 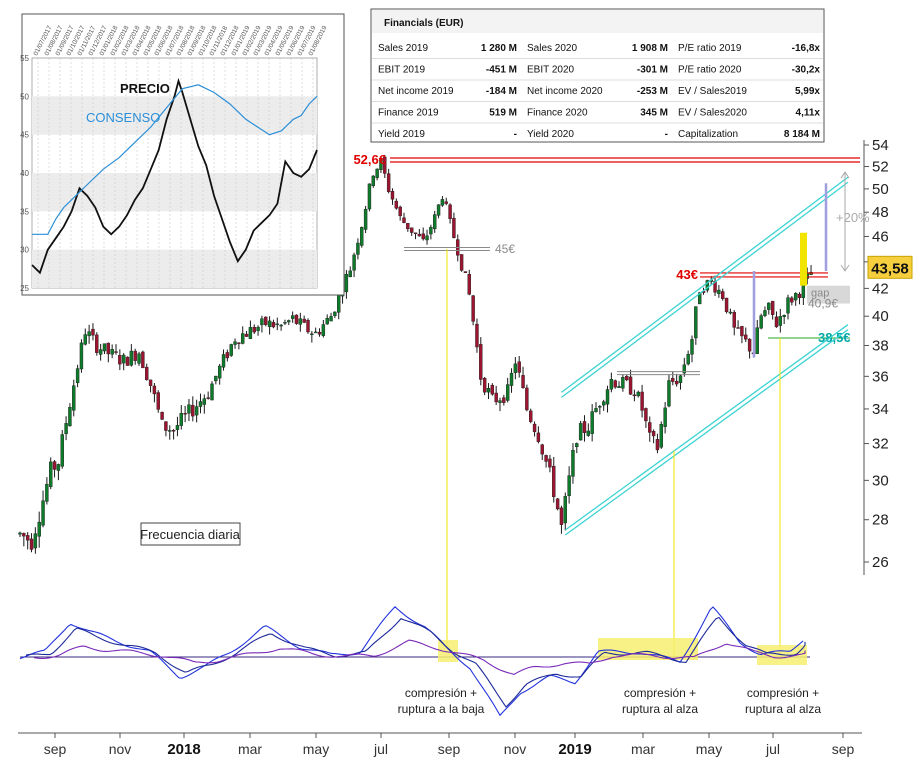 I want to click on inset-y-tick-label: 50, so click(x=24, y=96).